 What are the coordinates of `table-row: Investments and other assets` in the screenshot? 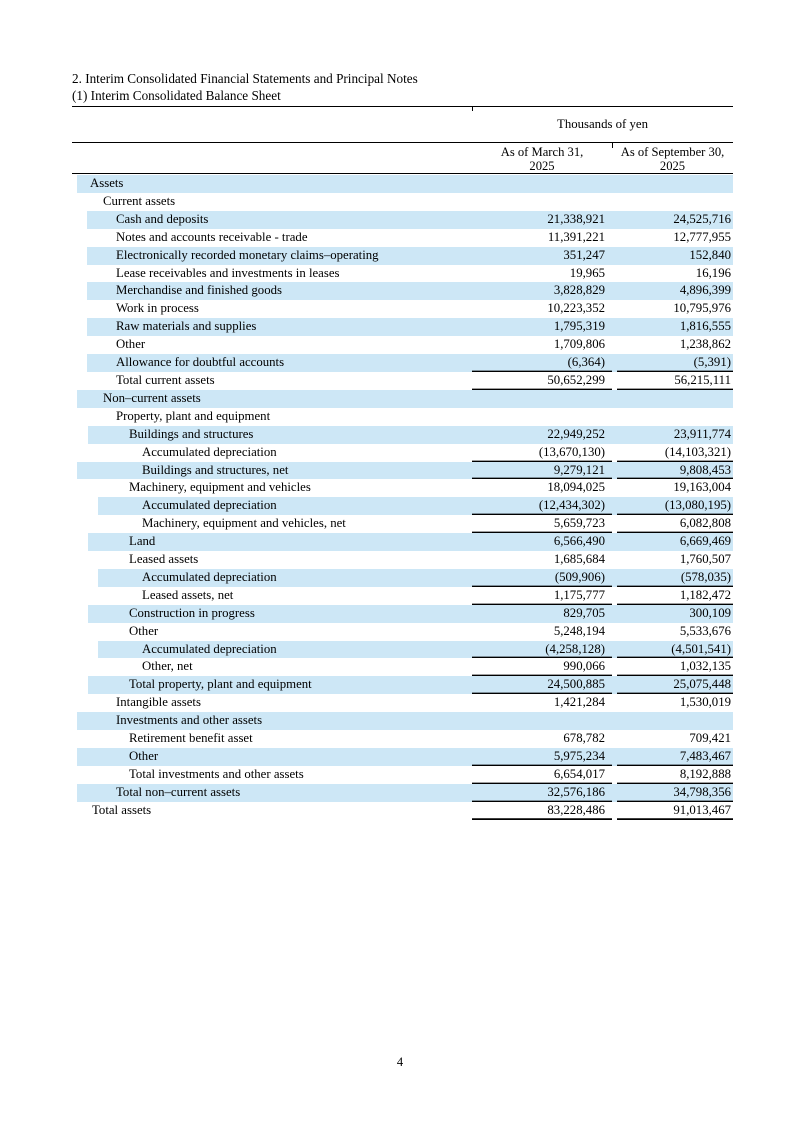 It's located at (402, 721).